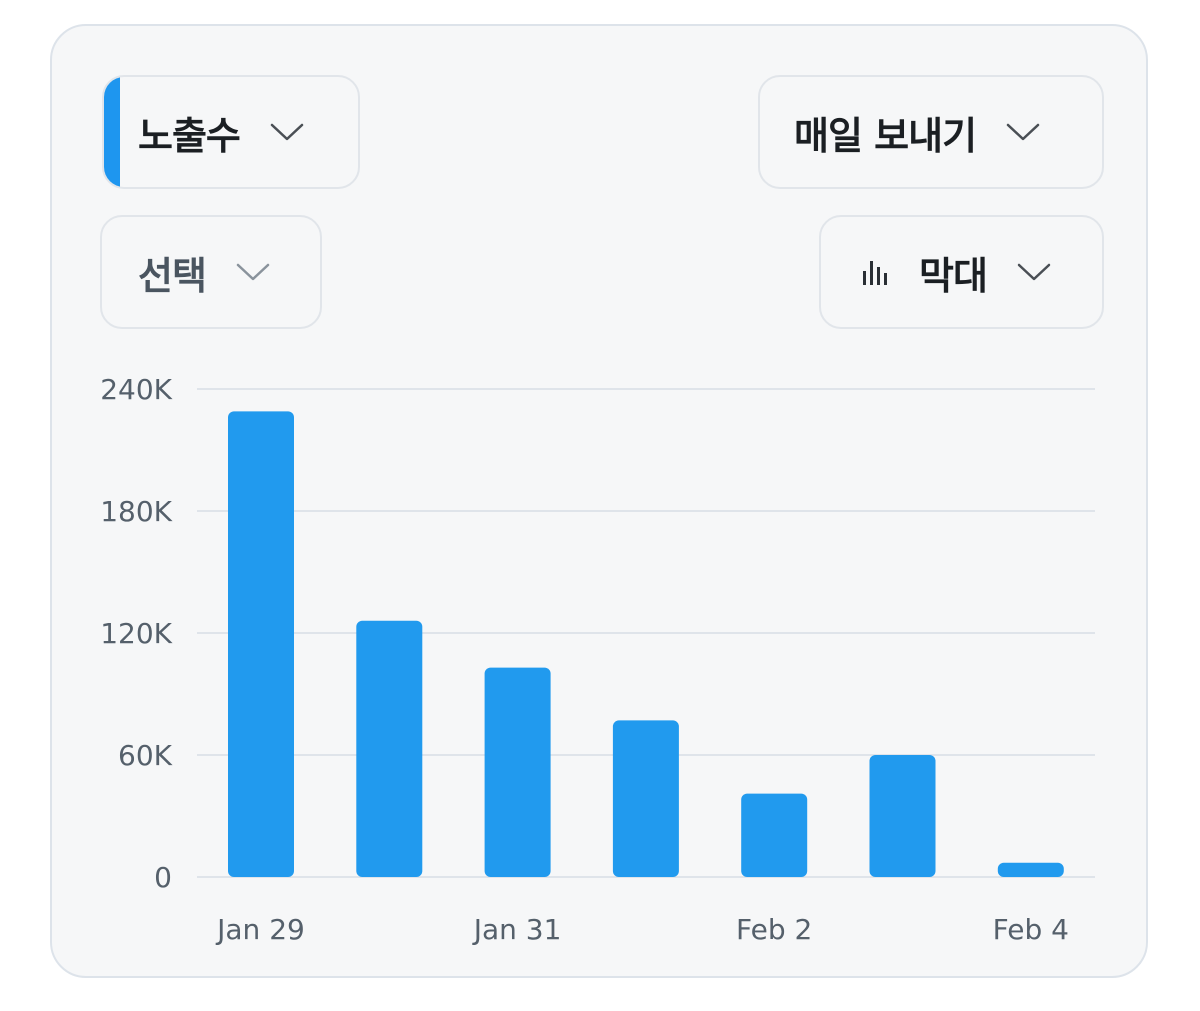  I want to click on export-dropdown-label: 매일 보내기, so click(885, 135).